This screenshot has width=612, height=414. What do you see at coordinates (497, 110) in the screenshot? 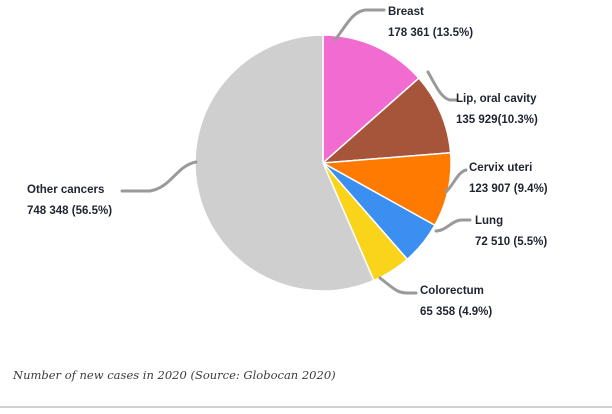
I see `label-lip-oral-cavity: Lip, oral cavity 135 929(10.3%)` at bounding box center [497, 110].